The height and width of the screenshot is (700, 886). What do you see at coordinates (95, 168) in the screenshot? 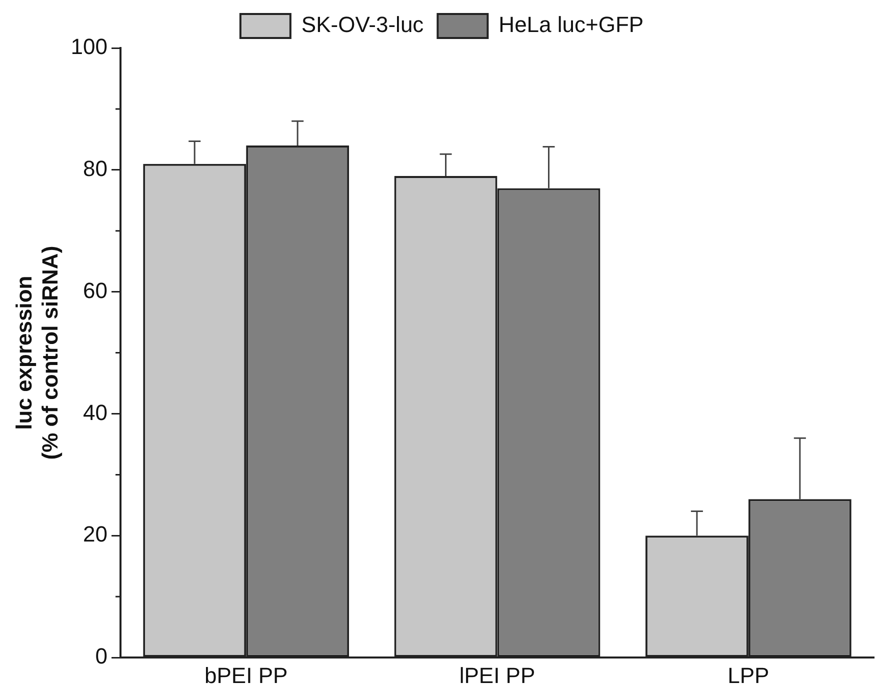
I see `y-tick-label: 80` at bounding box center [95, 168].